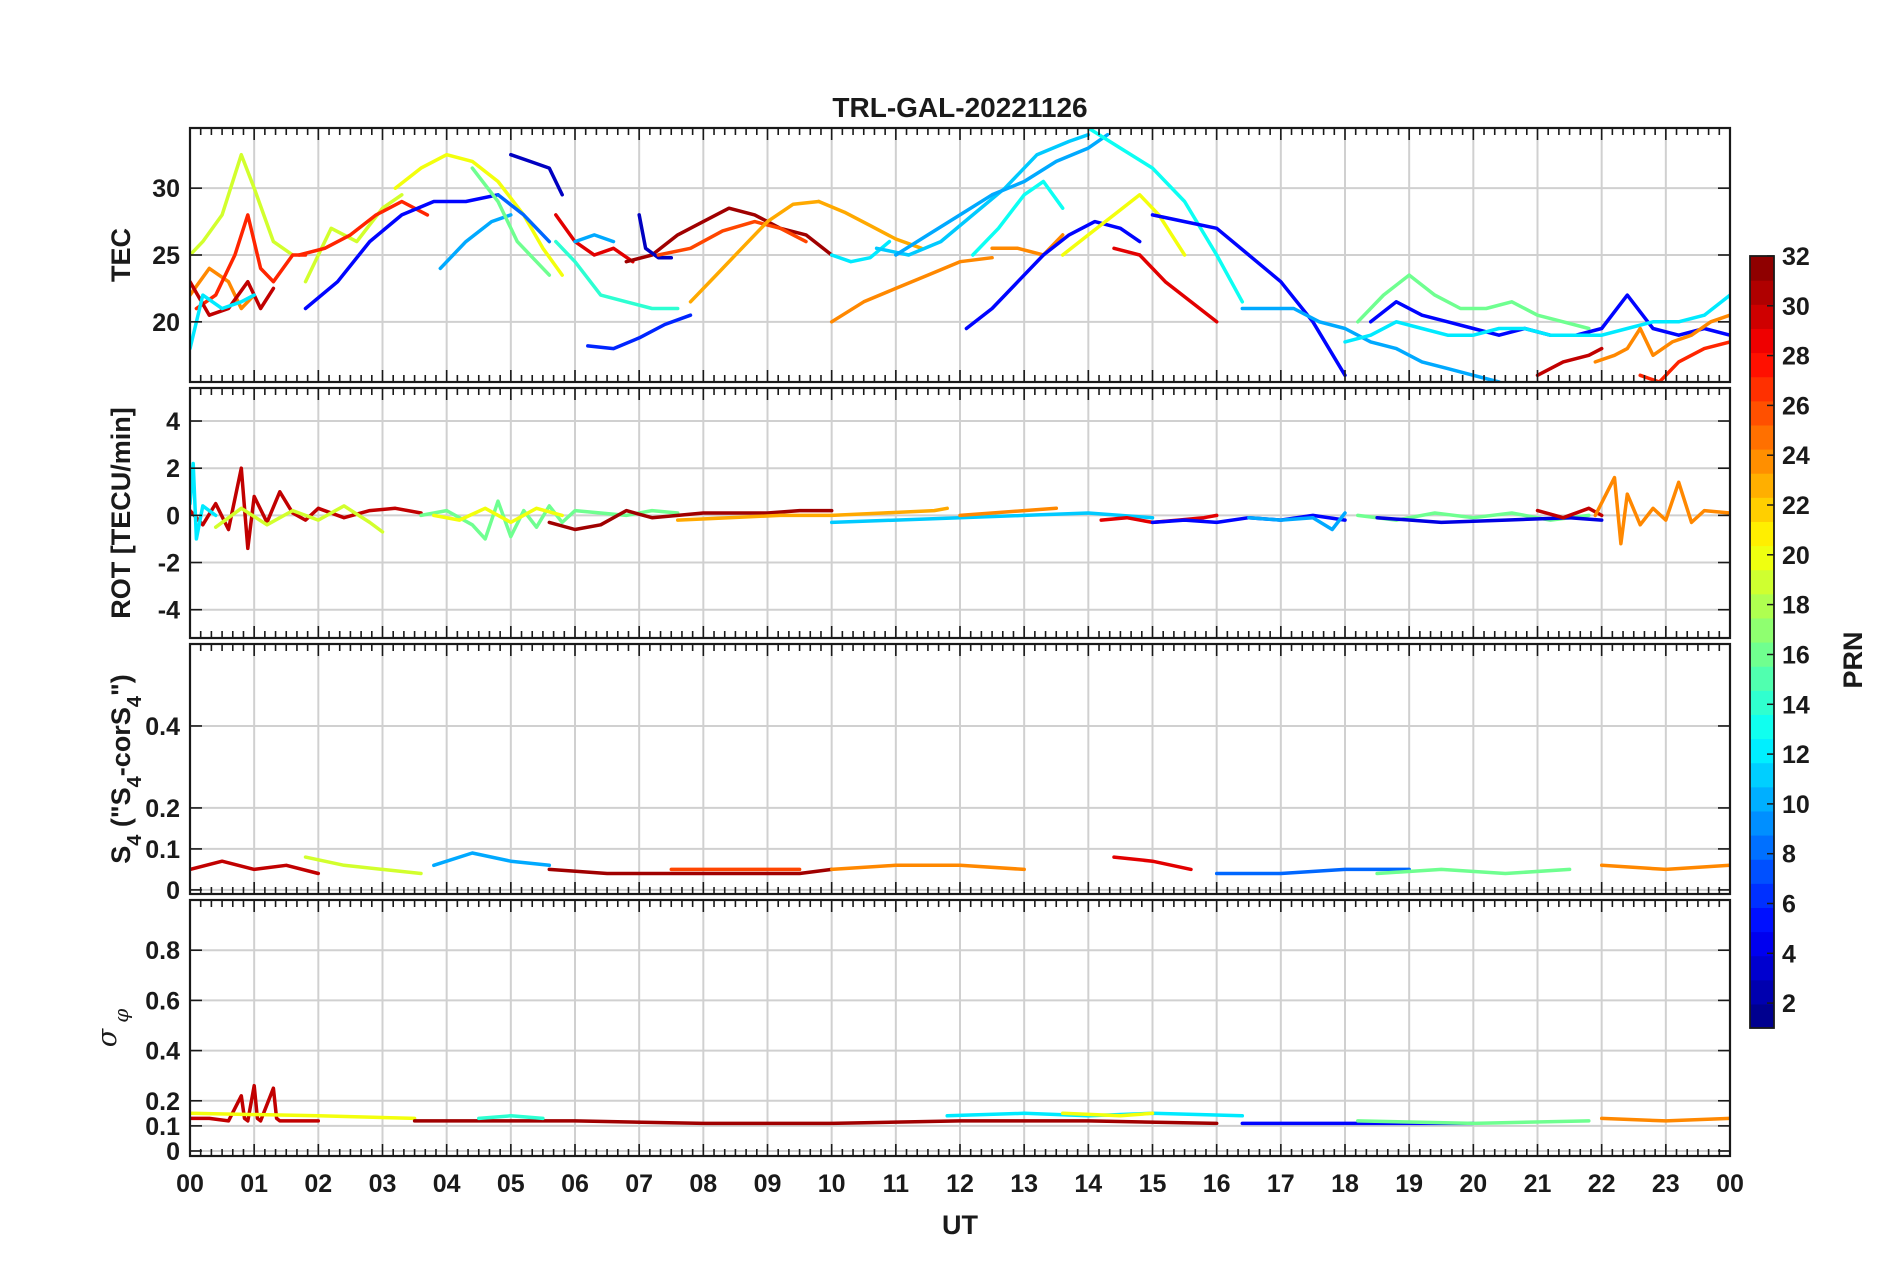  I want to click on x-tick-label: 21, so click(1538, 1184).